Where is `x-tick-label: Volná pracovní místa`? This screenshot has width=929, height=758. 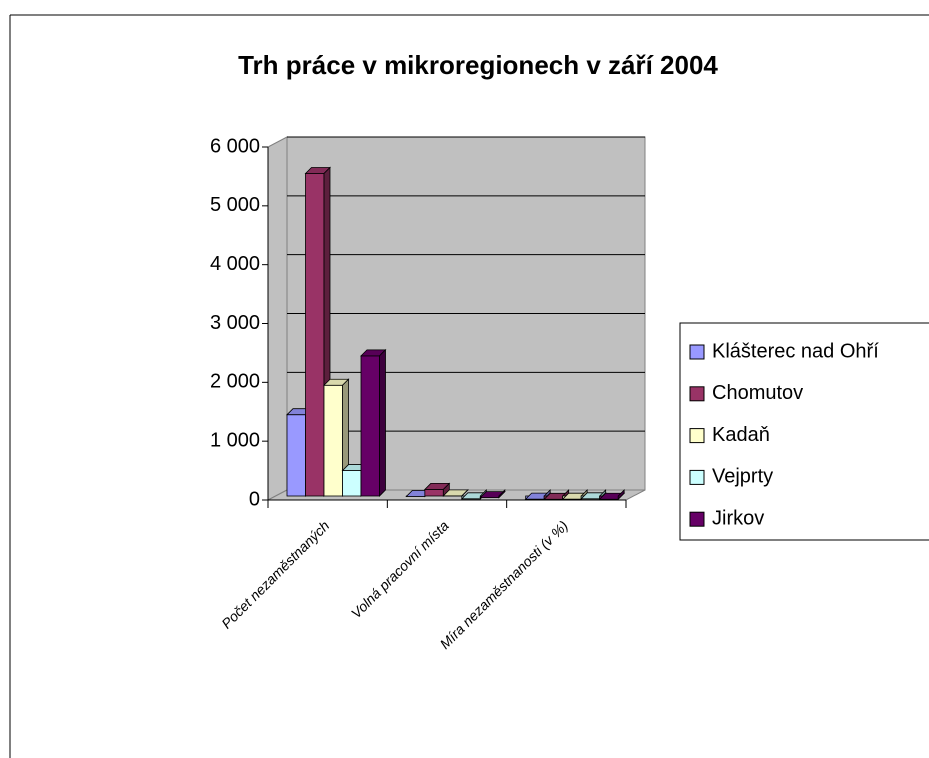 x-tick-label: Volná pracovní místa is located at coordinates (400, 569).